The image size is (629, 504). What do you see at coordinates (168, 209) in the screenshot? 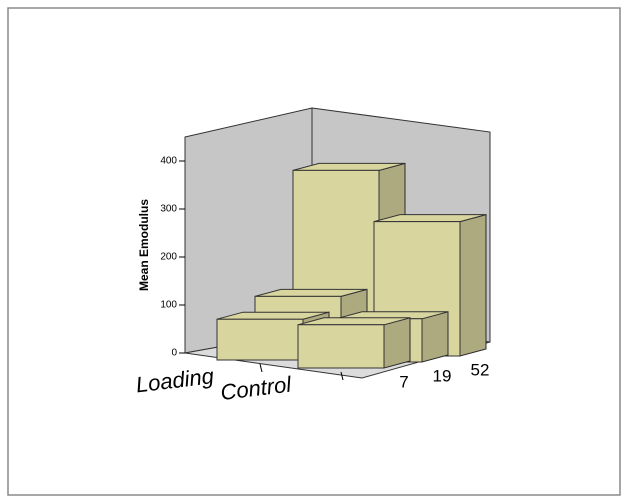
I see `y-tick-label: 300` at bounding box center [168, 209].